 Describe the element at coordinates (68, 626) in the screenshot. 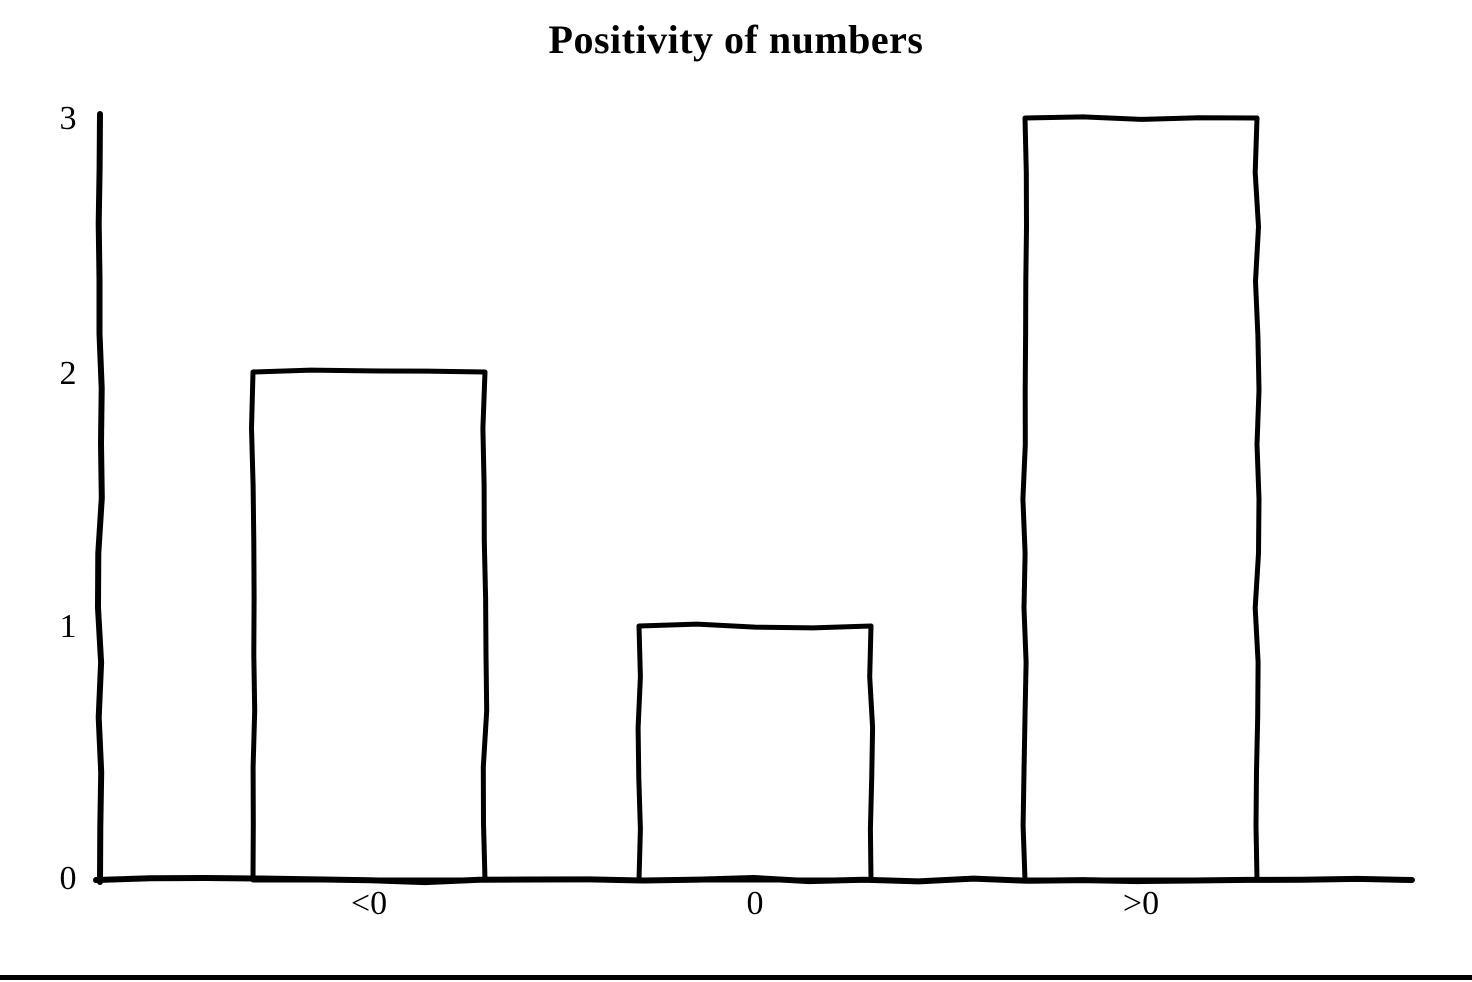

I see `y-tick-label-1: 1` at that location.